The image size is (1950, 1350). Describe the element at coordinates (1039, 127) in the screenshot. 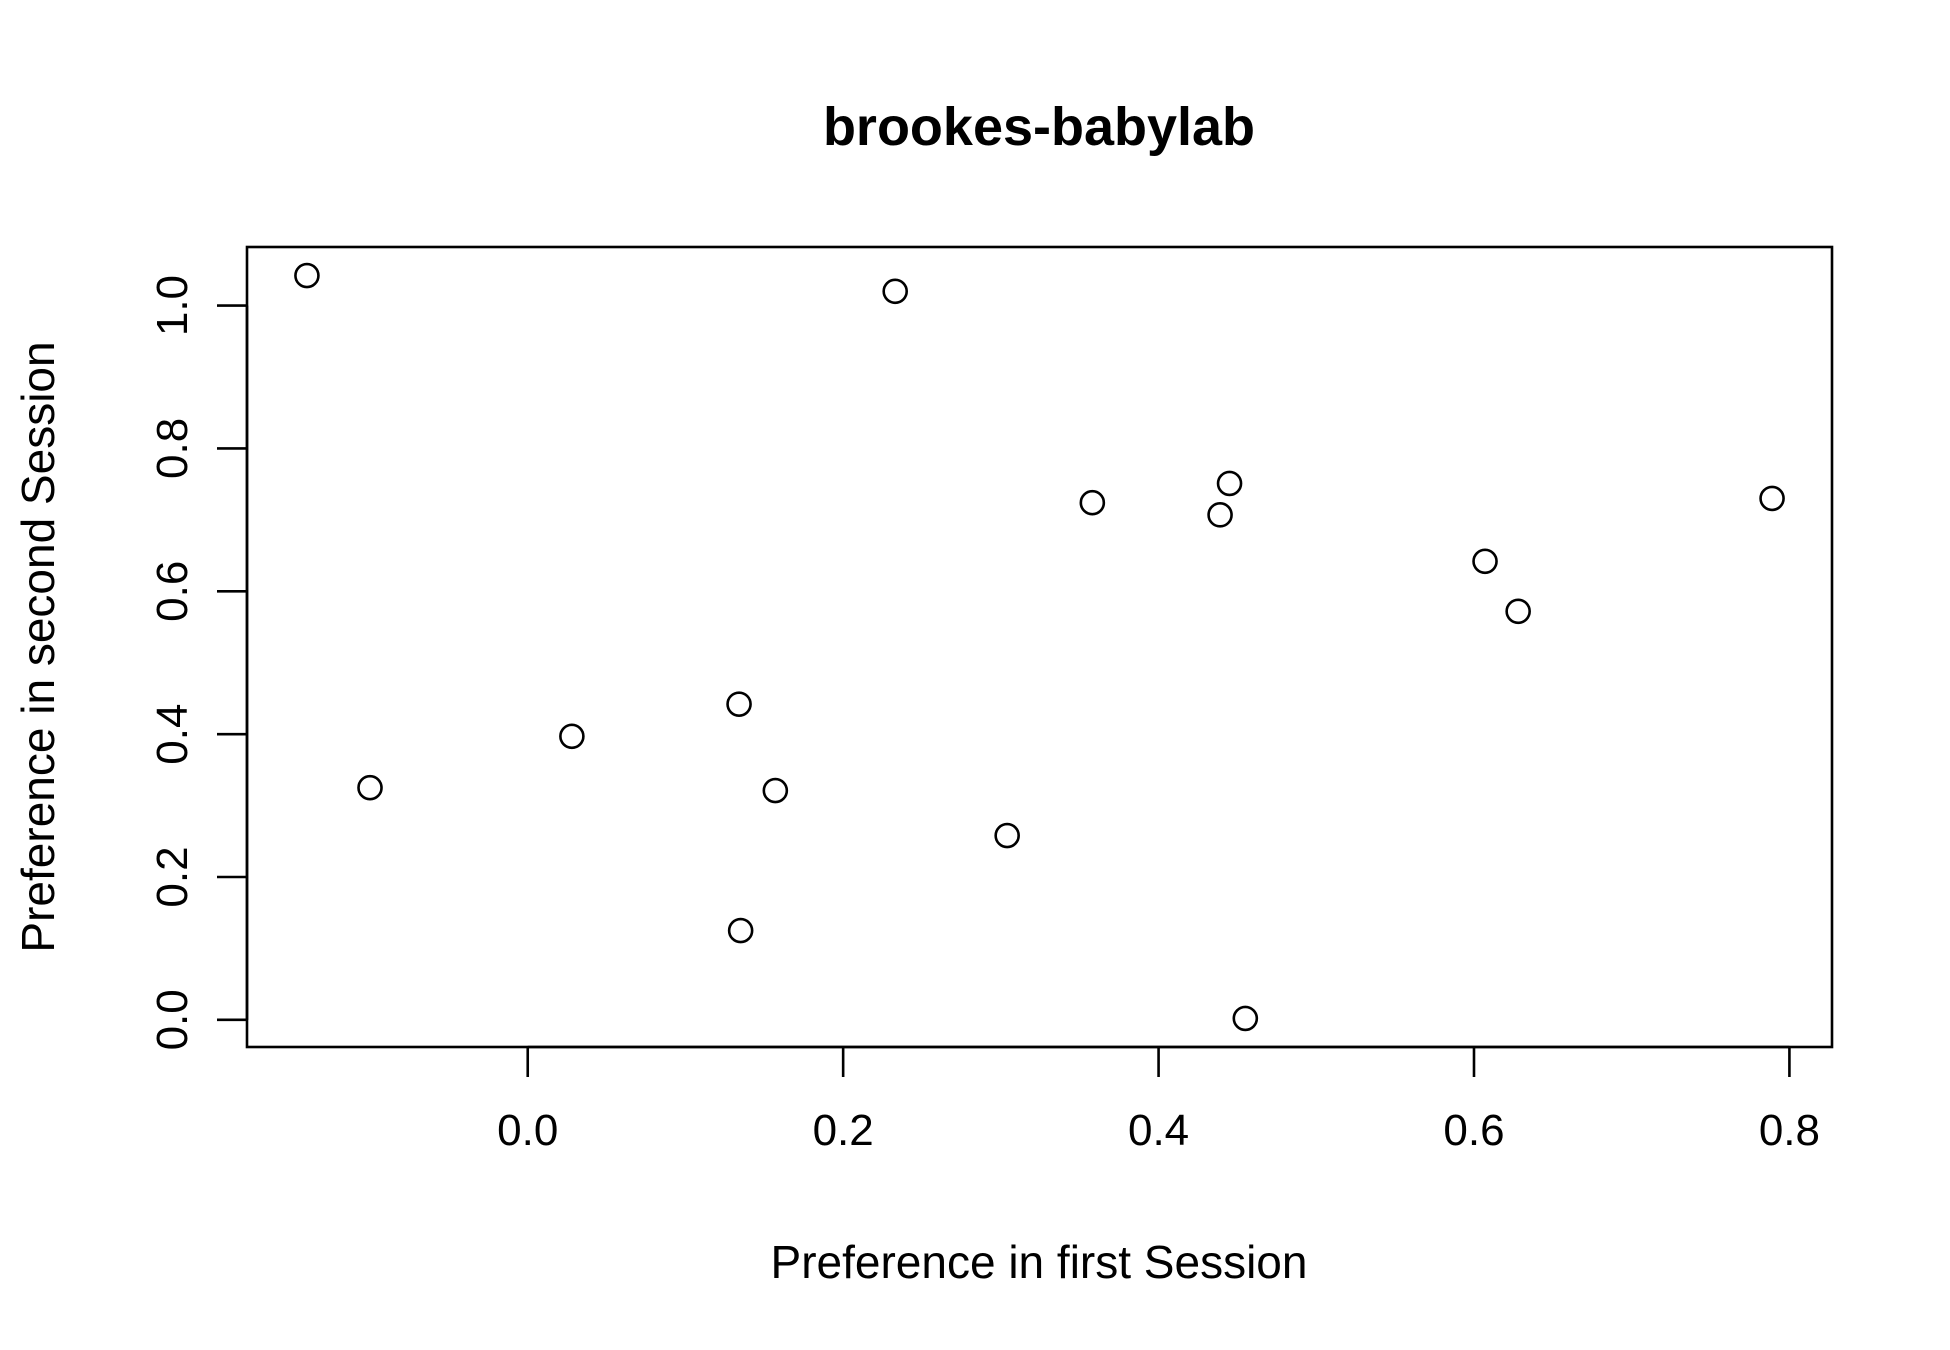

I see `chart-title: brookes-babylab` at that location.